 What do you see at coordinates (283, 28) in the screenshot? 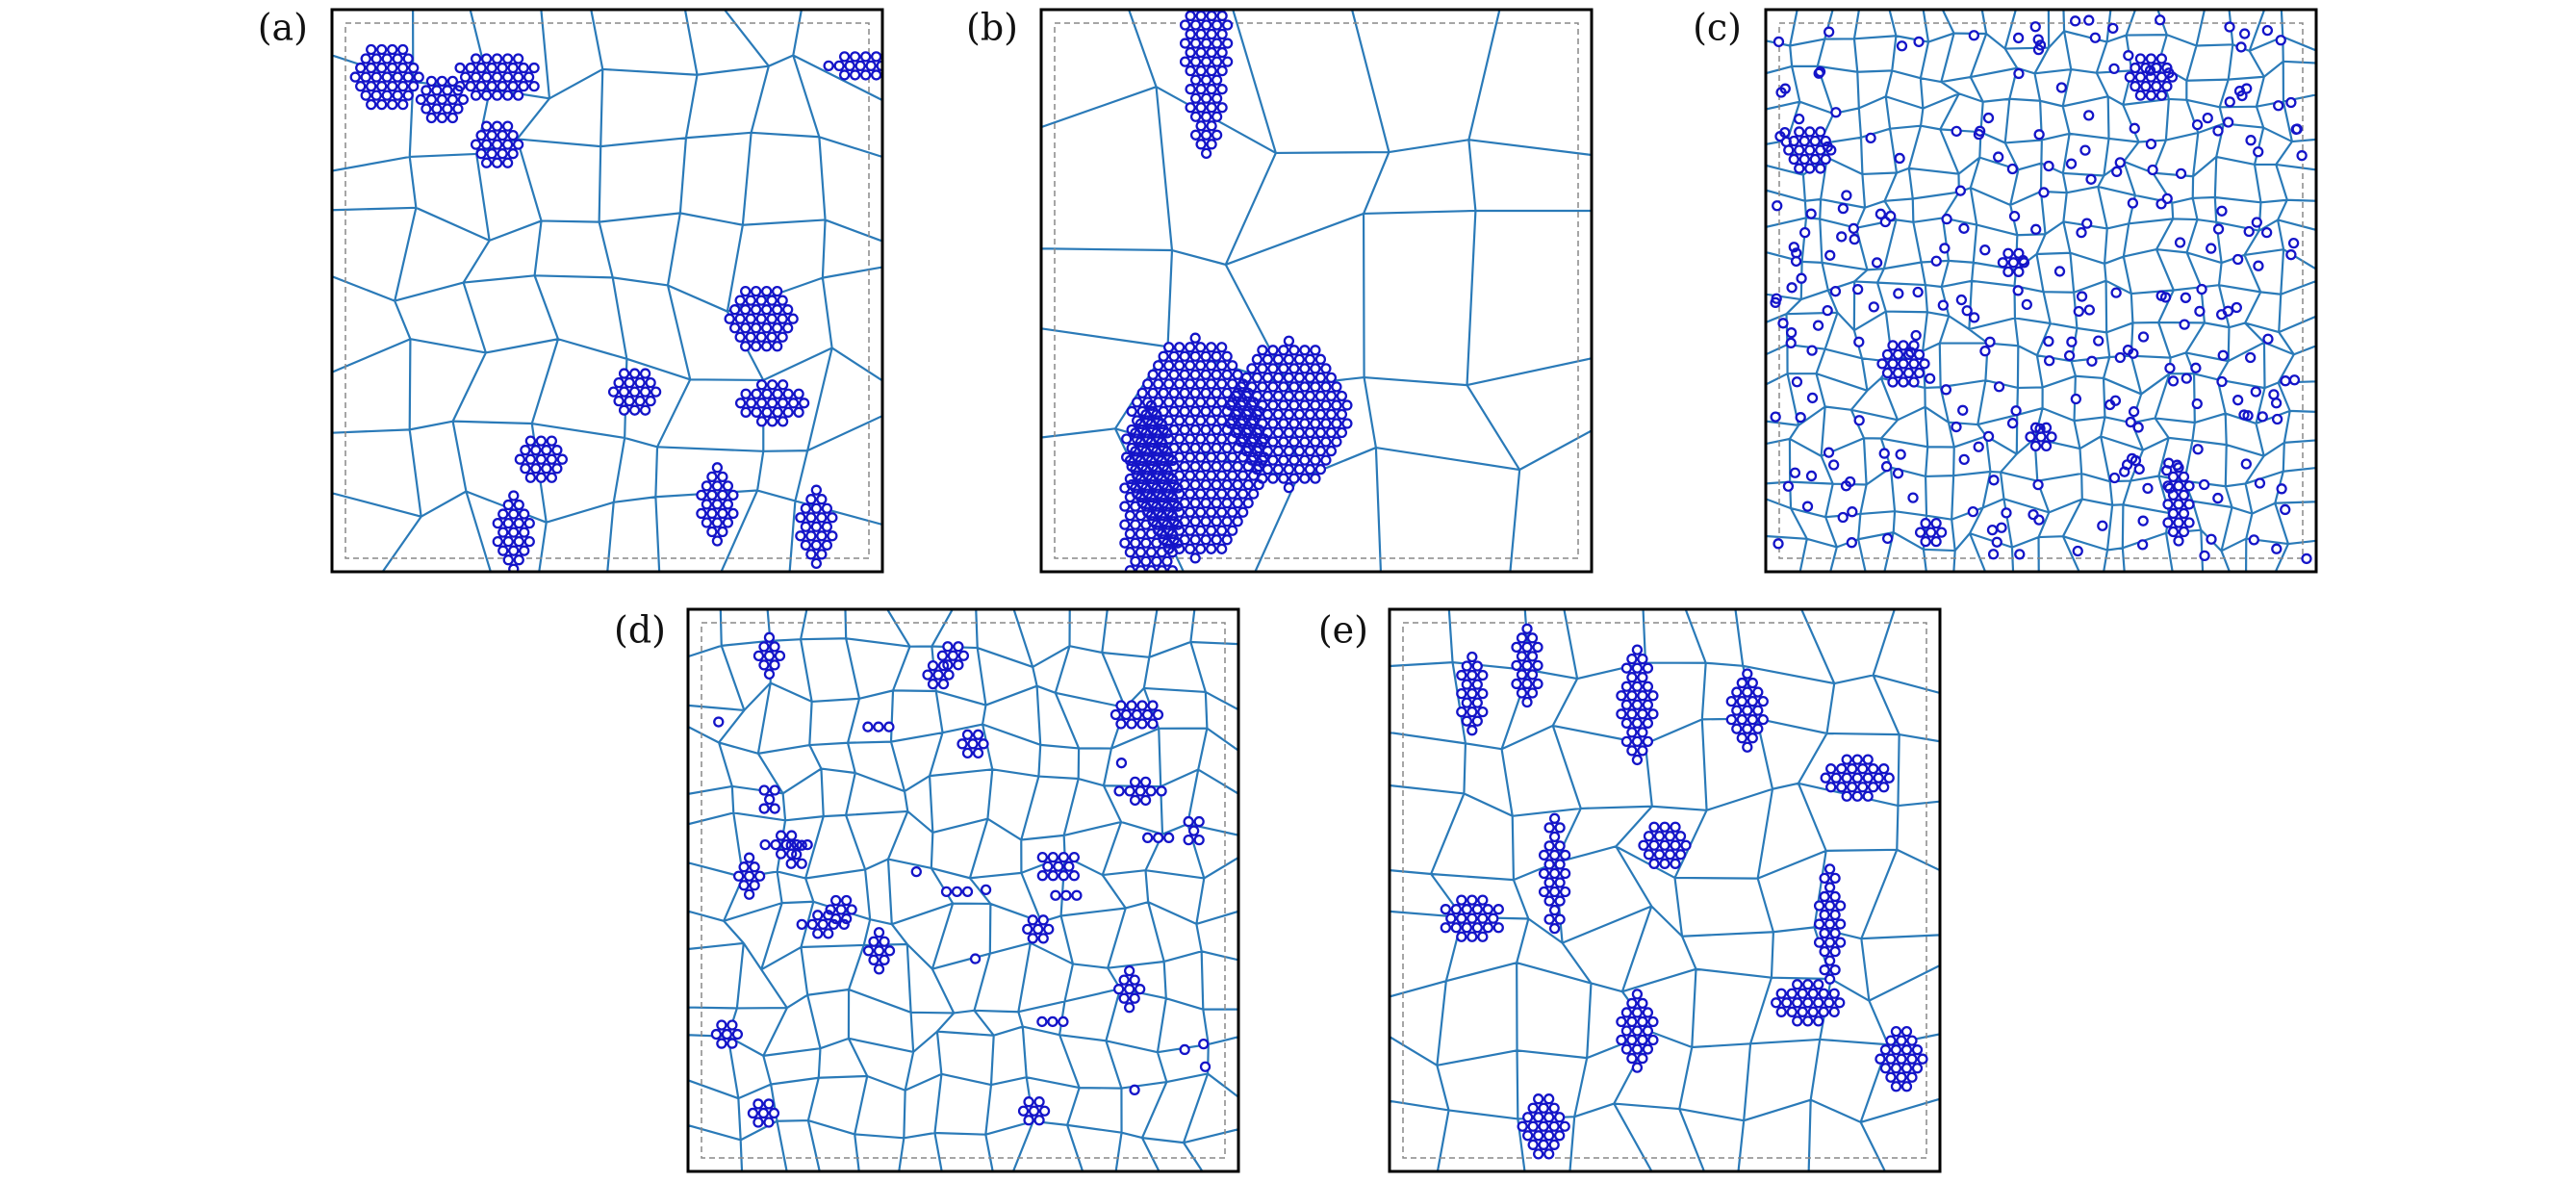
I see `panel-label: (a)` at bounding box center [283, 28].